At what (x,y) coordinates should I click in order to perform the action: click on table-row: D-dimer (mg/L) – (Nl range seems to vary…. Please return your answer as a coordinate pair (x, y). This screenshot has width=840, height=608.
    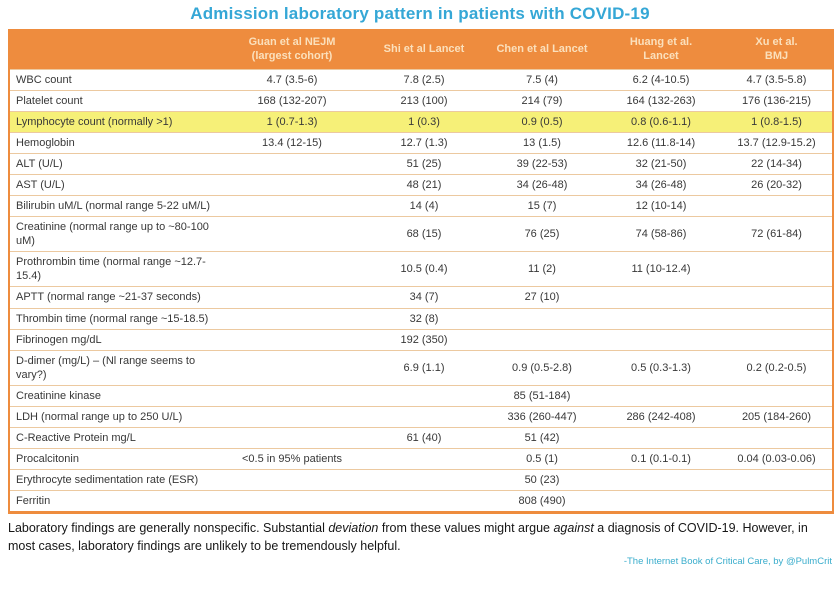
    Looking at the image, I should click on (421, 367).